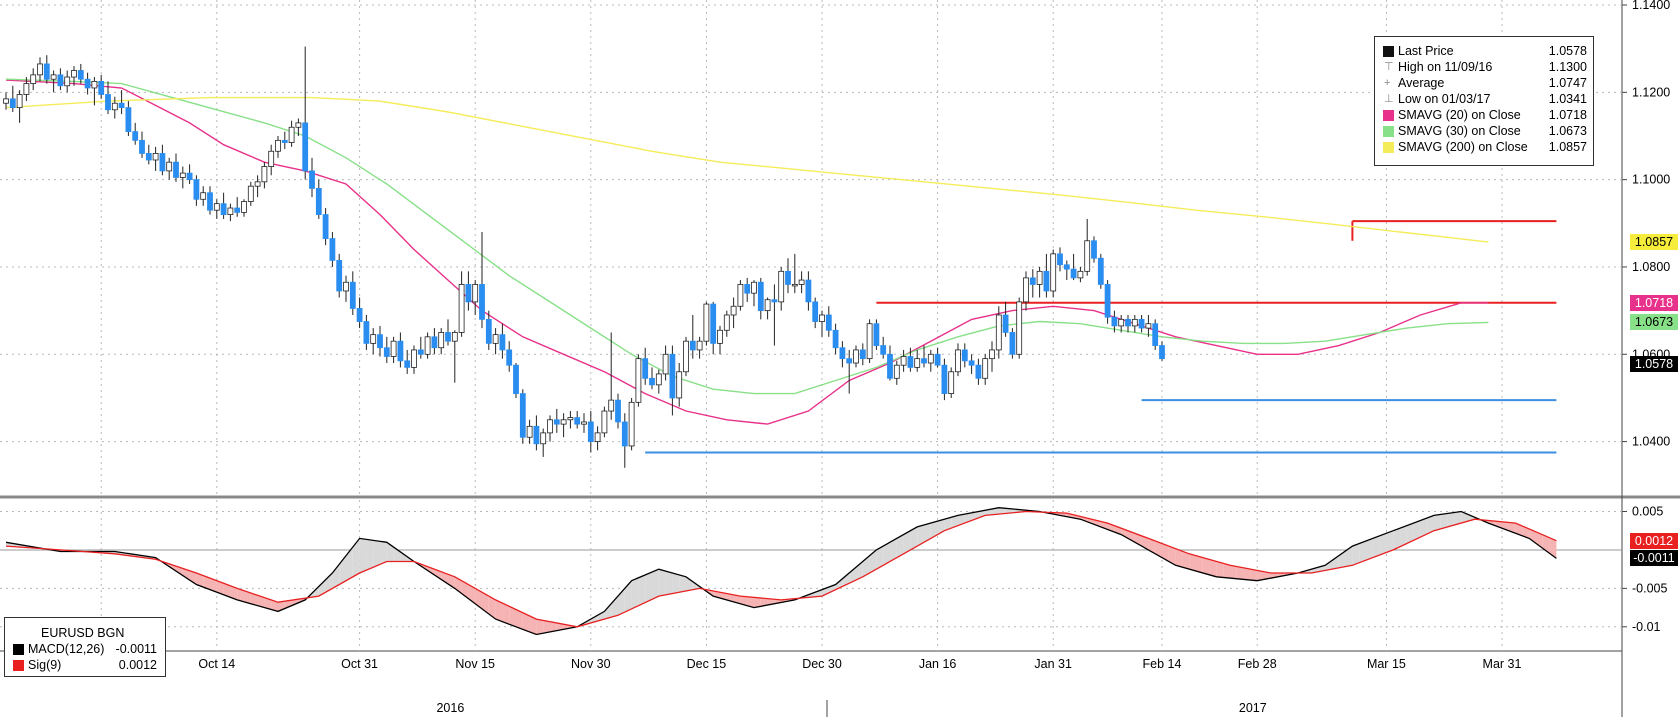 This screenshot has width=1680, height=717. I want to click on legend-item-smavg-200: SMAVG (200) on Close 1.0857, so click(1485, 147).